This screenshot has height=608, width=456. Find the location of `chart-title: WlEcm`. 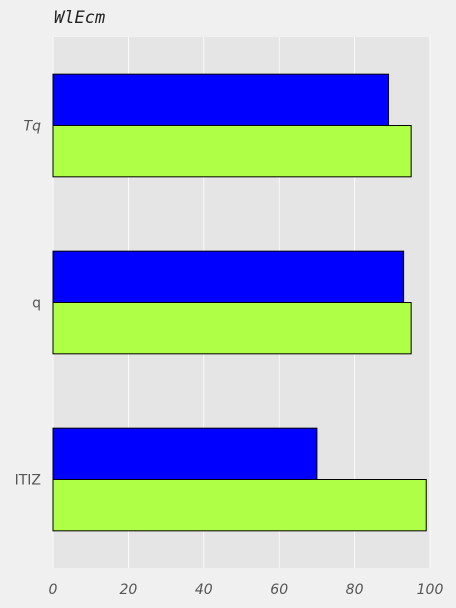

chart-title: WlEcm is located at coordinates (80, 18).